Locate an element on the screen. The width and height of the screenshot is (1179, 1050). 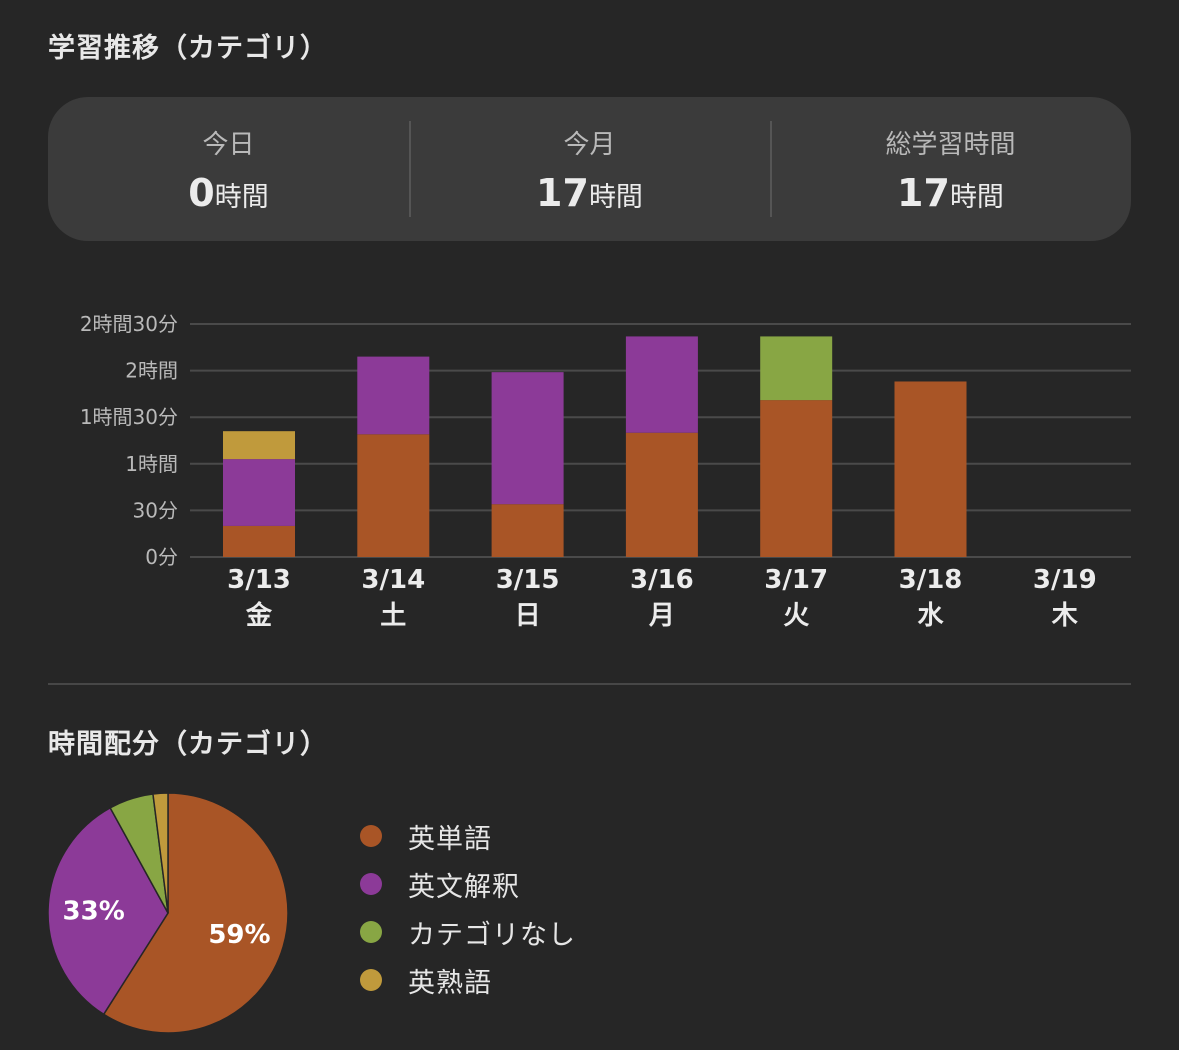
y-tick-label: 2時間 is located at coordinates (151, 371).